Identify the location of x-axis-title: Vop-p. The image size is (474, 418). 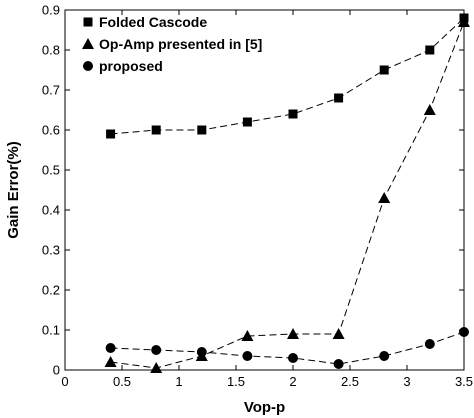
(264, 407).